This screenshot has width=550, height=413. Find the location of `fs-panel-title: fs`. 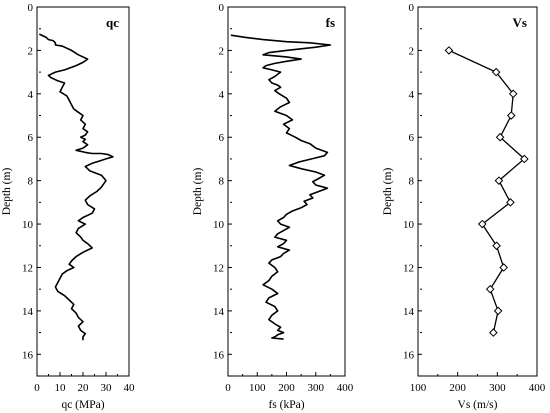

fs-panel-title: fs is located at coordinates (330, 22).